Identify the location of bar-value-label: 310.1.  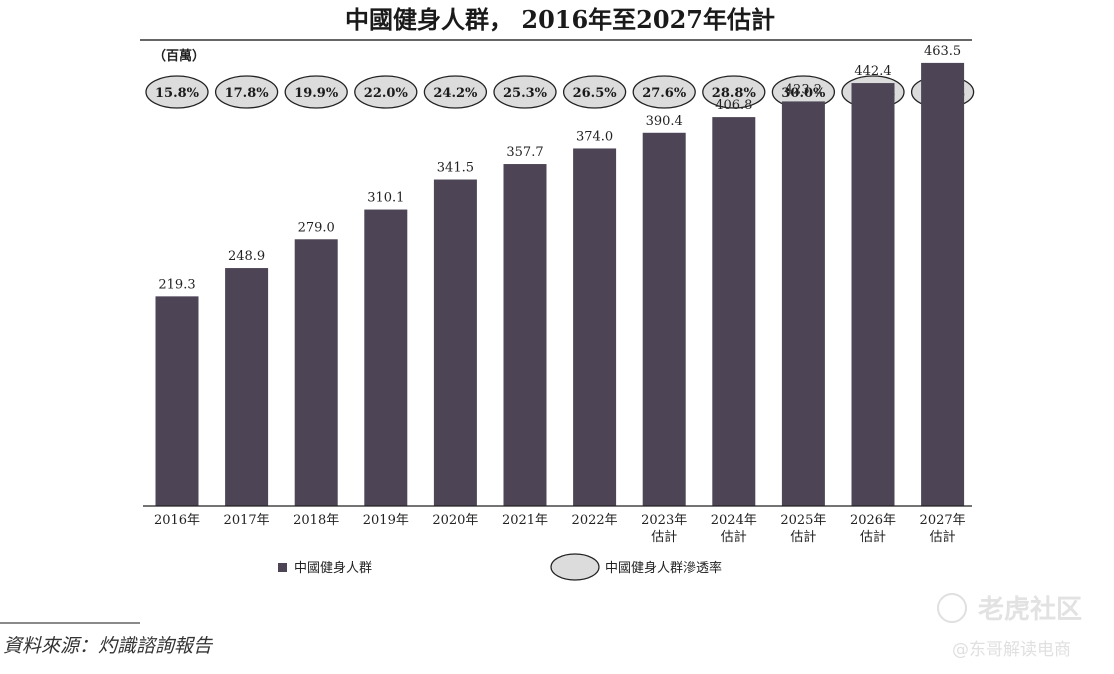
(385, 198).